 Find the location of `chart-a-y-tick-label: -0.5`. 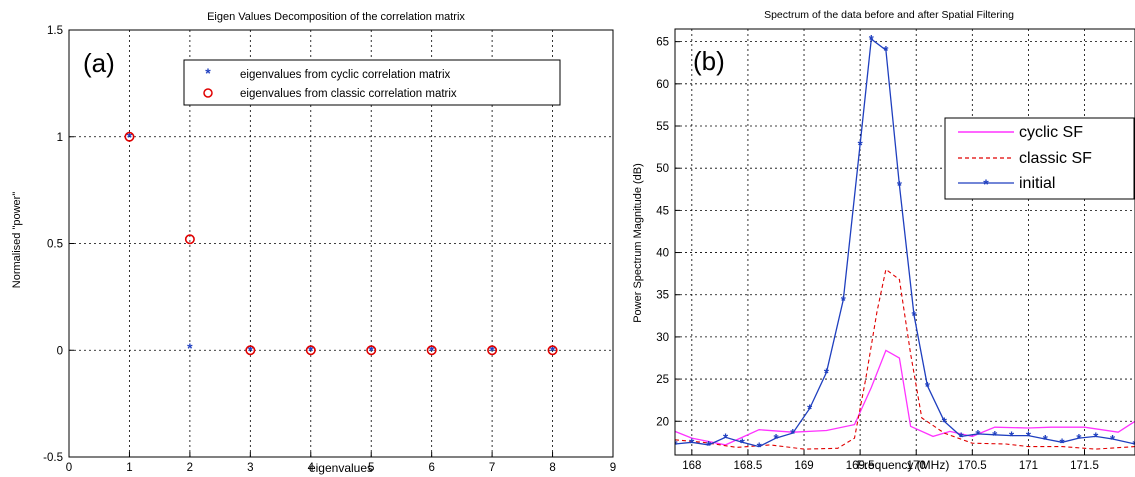

chart-a-y-tick-label: -0.5 is located at coordinates (53, 458).